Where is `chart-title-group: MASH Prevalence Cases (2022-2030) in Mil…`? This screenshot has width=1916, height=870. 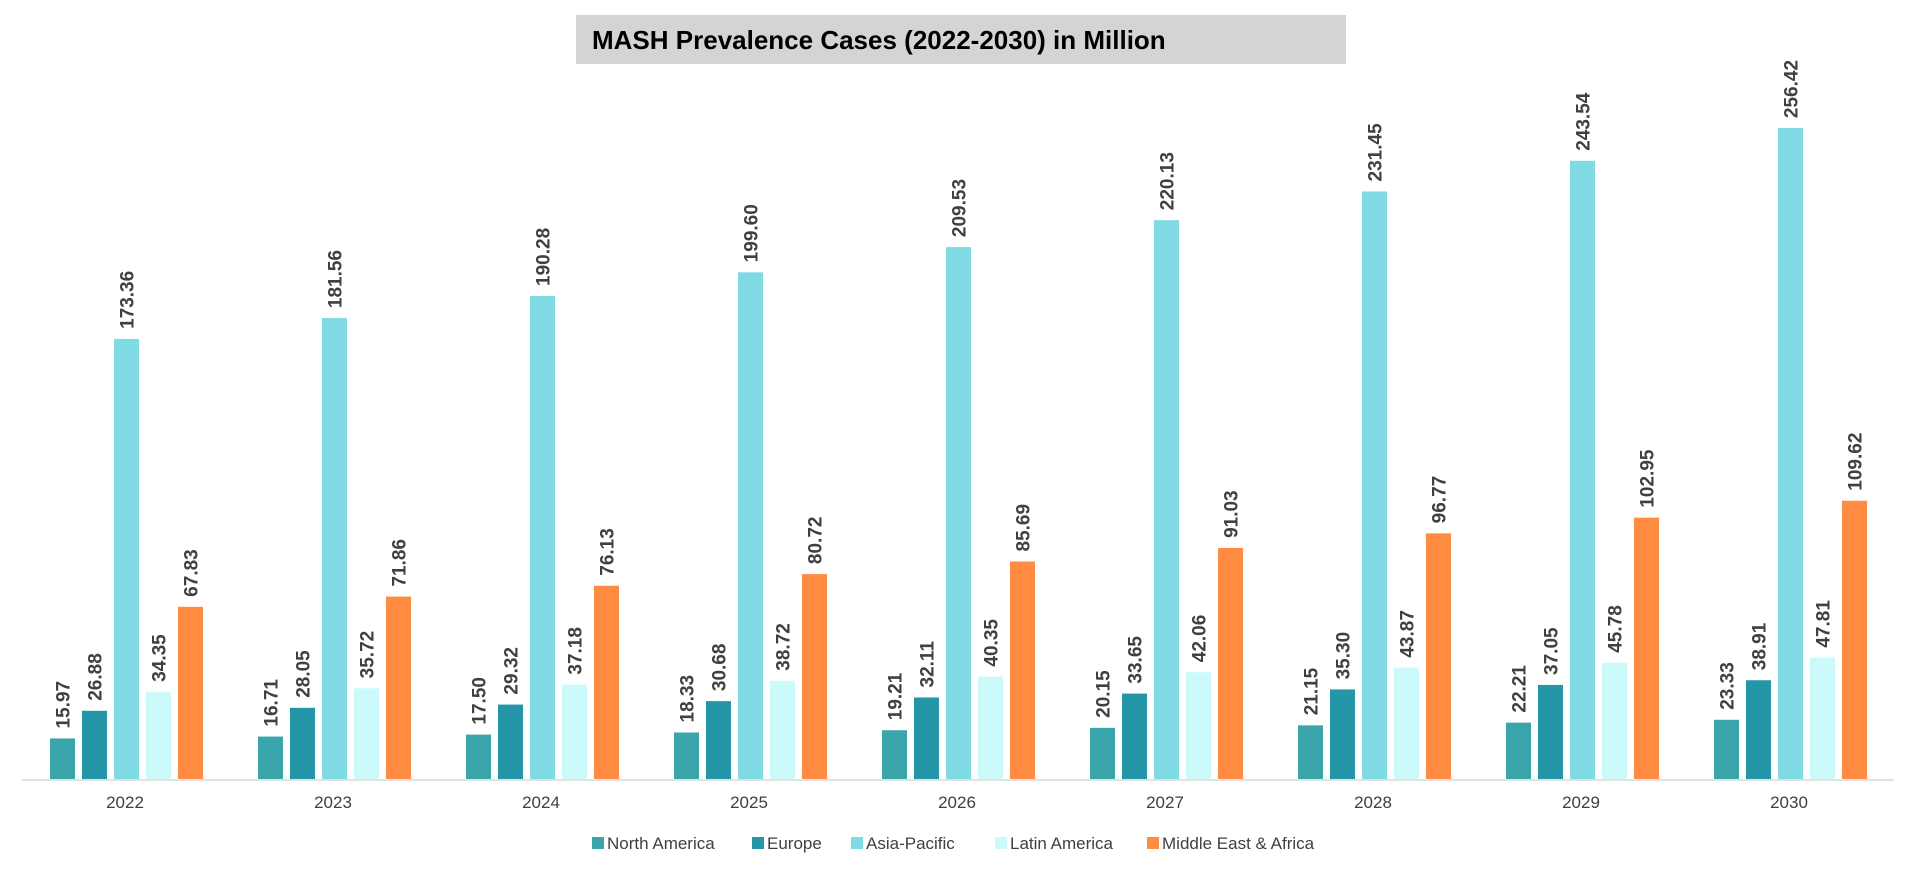 chart-title-group: MASH Prevalence Cases (2022-2030) in Mil… is located at coordinates (961, 39).